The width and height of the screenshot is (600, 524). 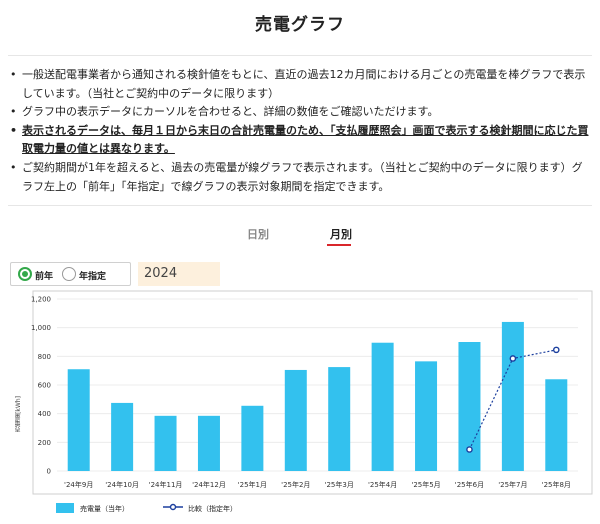 I want to click on x-tick-label: '24年12月, so click(x=209, y=484).